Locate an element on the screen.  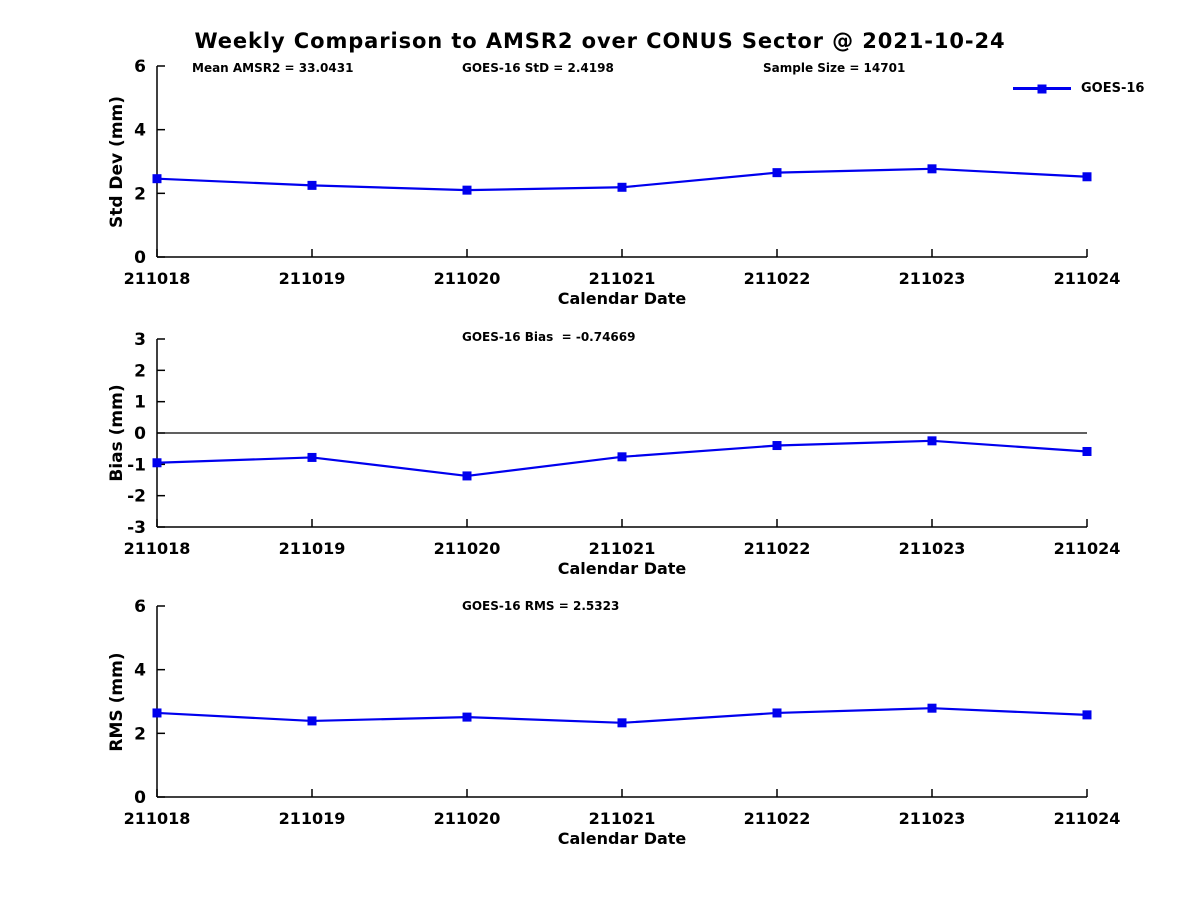
xlabel-std-dev: Calendar Date is located at coordinates (622, 298).